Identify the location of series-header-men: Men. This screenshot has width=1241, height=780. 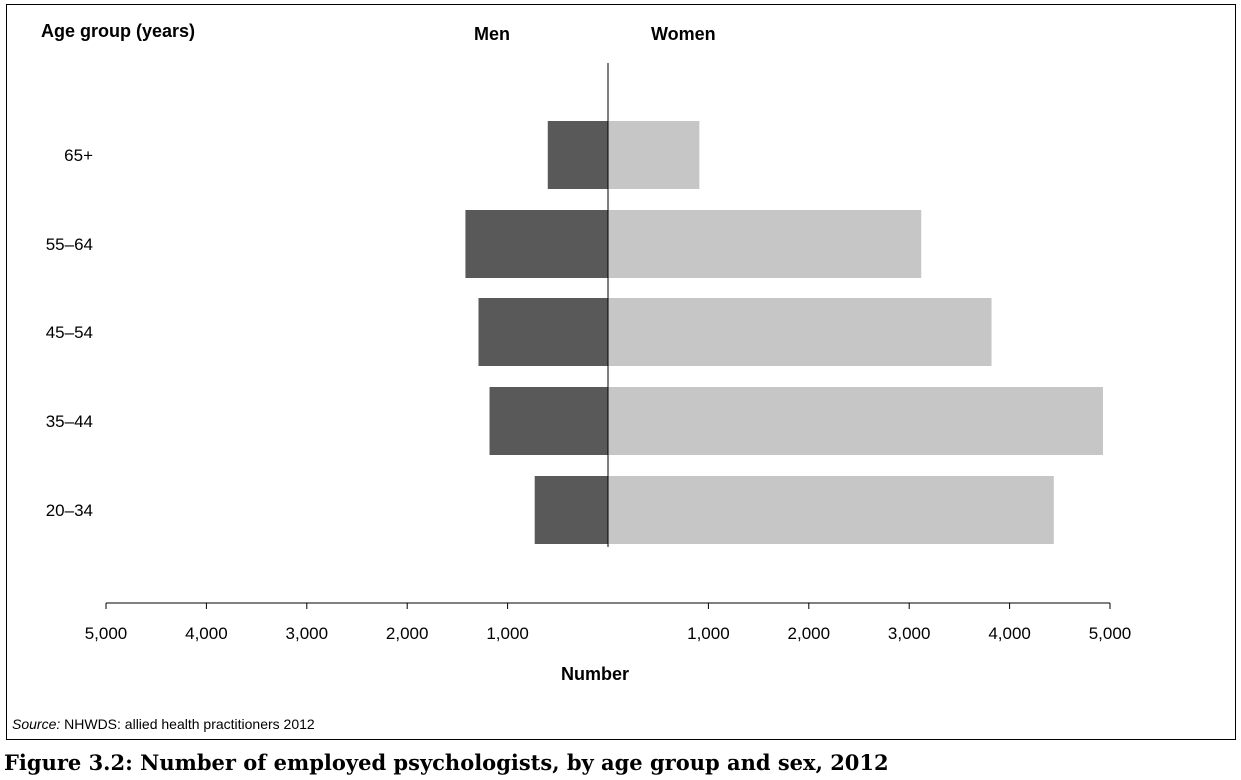
(492, 34).